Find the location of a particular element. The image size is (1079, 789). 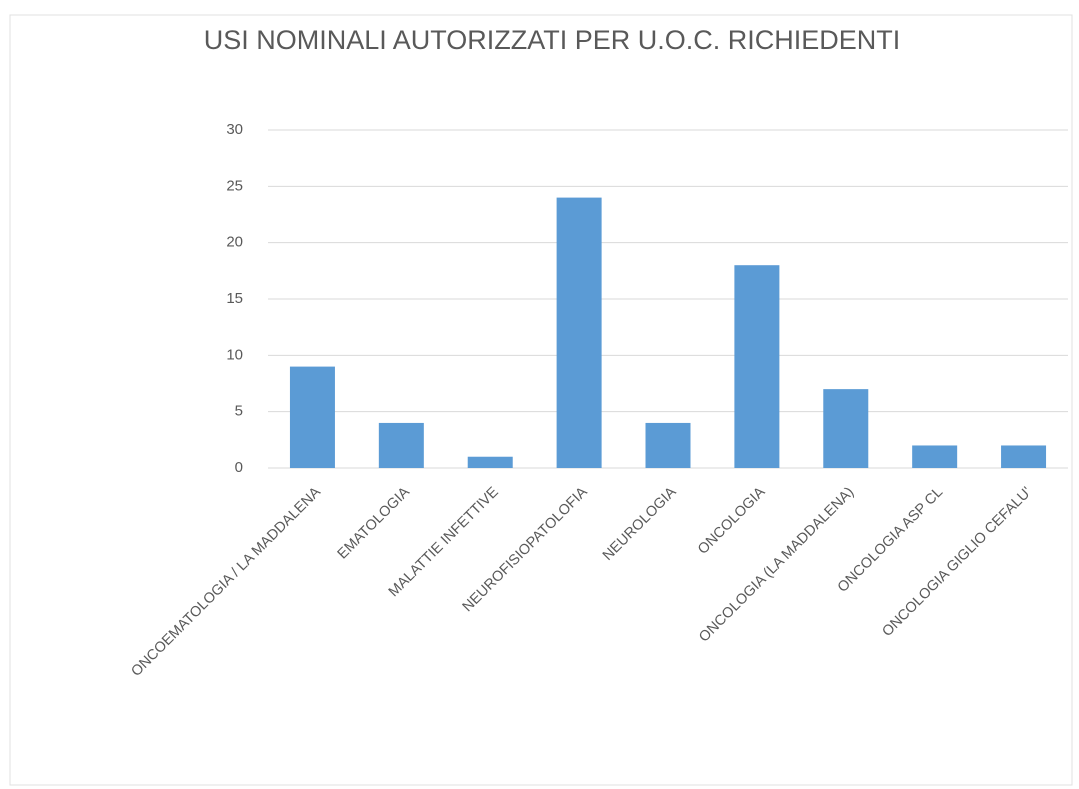

y-tick-label: 10 is located at coordinates (234, 354).